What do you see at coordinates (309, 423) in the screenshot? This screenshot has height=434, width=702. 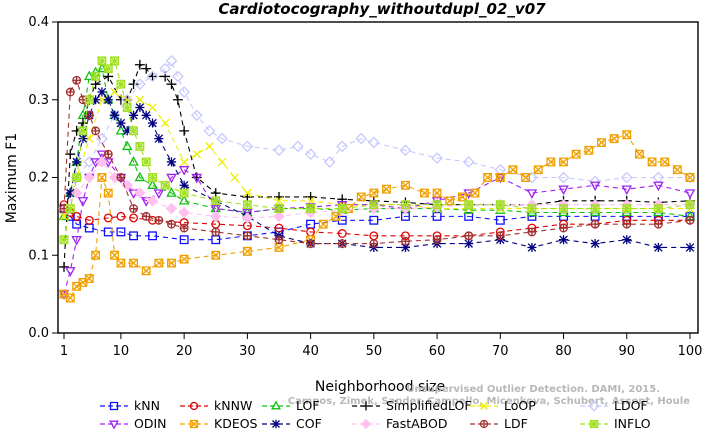 I see `legend-label: COF` at bounding box center [309, 423].